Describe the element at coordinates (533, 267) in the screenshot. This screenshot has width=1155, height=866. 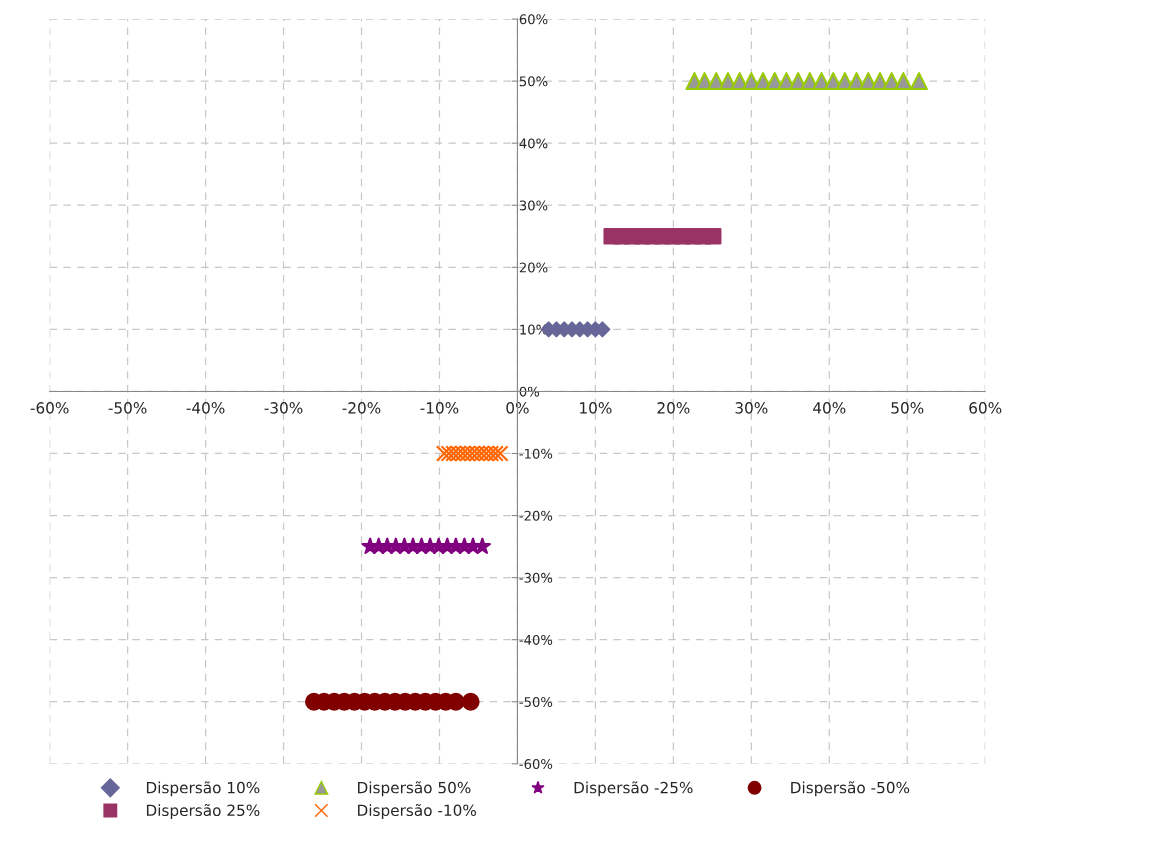
I see `y-tick-label: 20%` at that location.